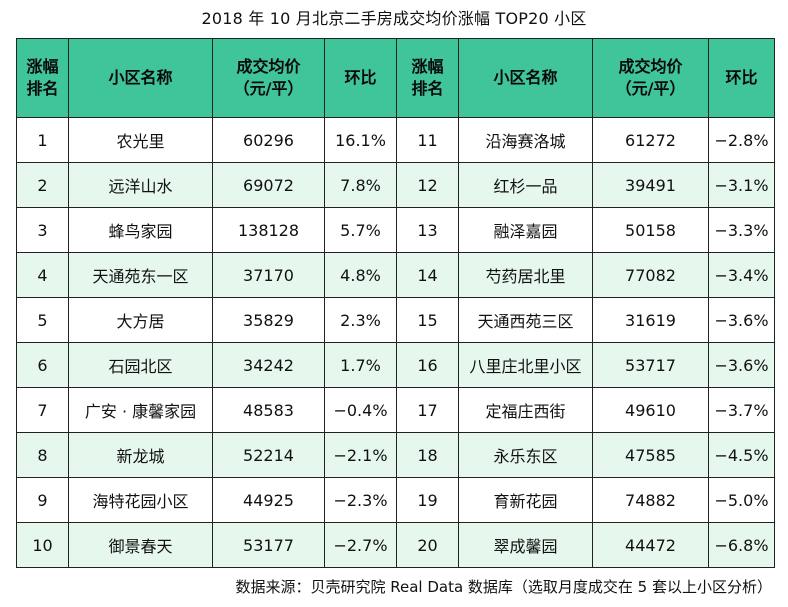 This screenshot has height=607, width=788. I want to click on cell-rank: 16, so click(427, 365).